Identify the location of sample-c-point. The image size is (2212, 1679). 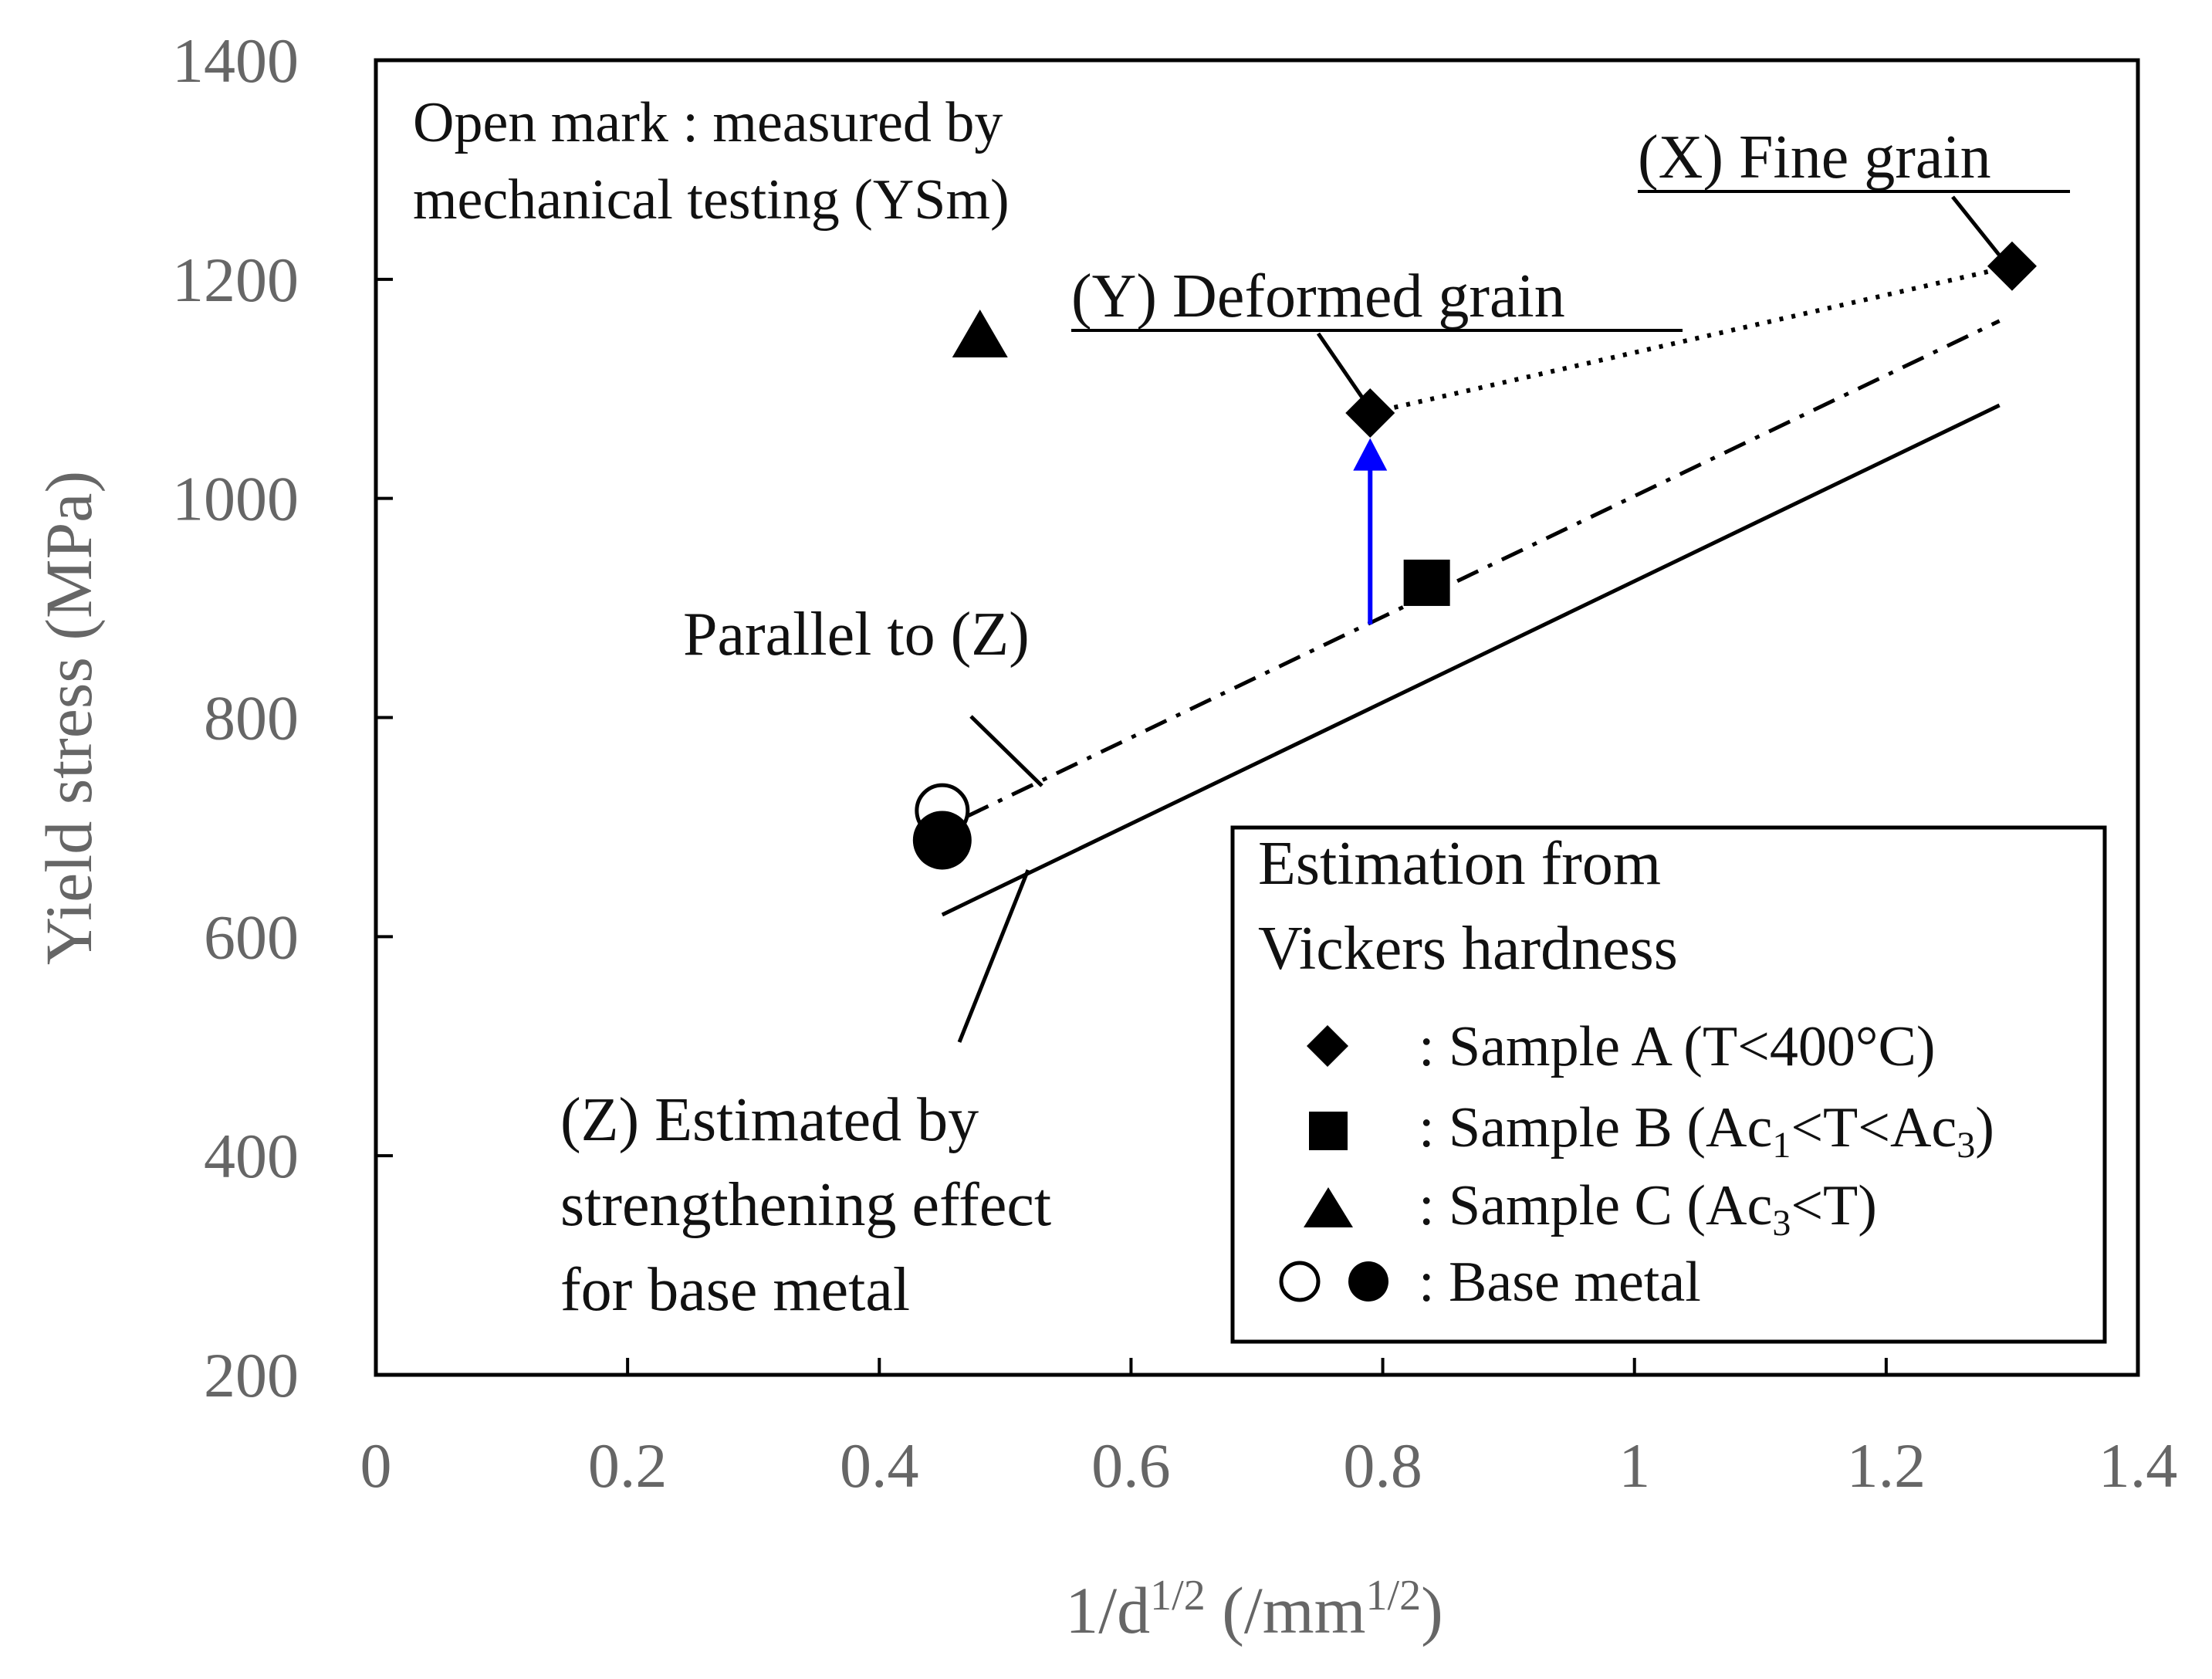
(980, 334).